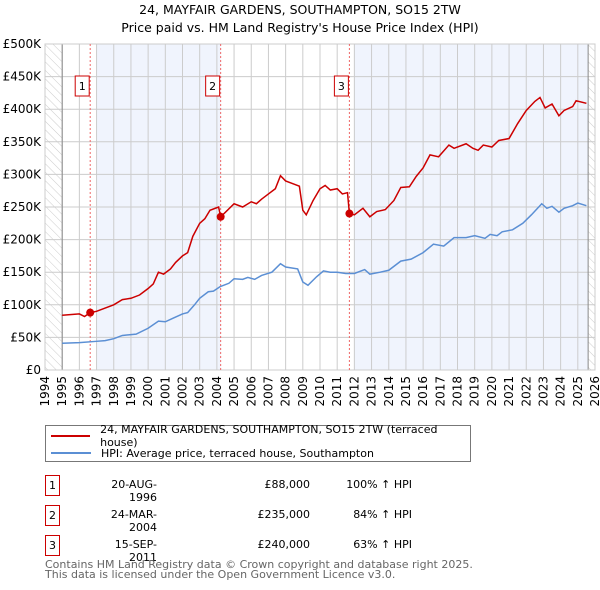 Image resolution: width=600 pixels, height=590 pixels. I want to click on sale-number-box: 1, so click(52, 485).